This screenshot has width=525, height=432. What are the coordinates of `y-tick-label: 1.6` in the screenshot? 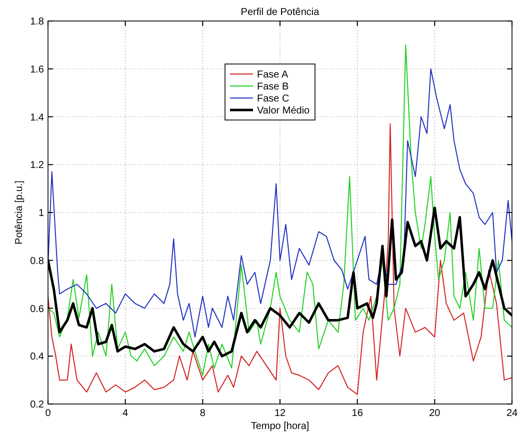 It's located at (37, 70).